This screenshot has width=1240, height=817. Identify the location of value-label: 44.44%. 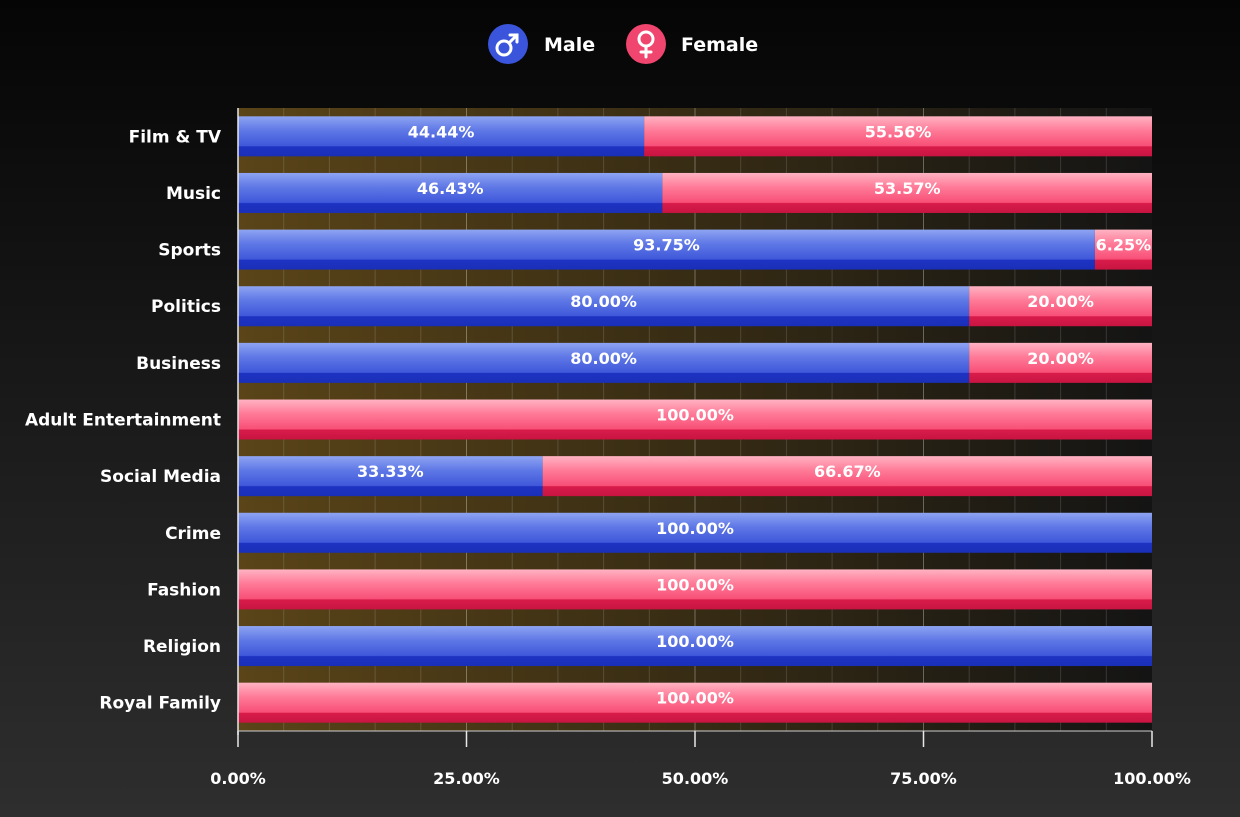
(441, 131).